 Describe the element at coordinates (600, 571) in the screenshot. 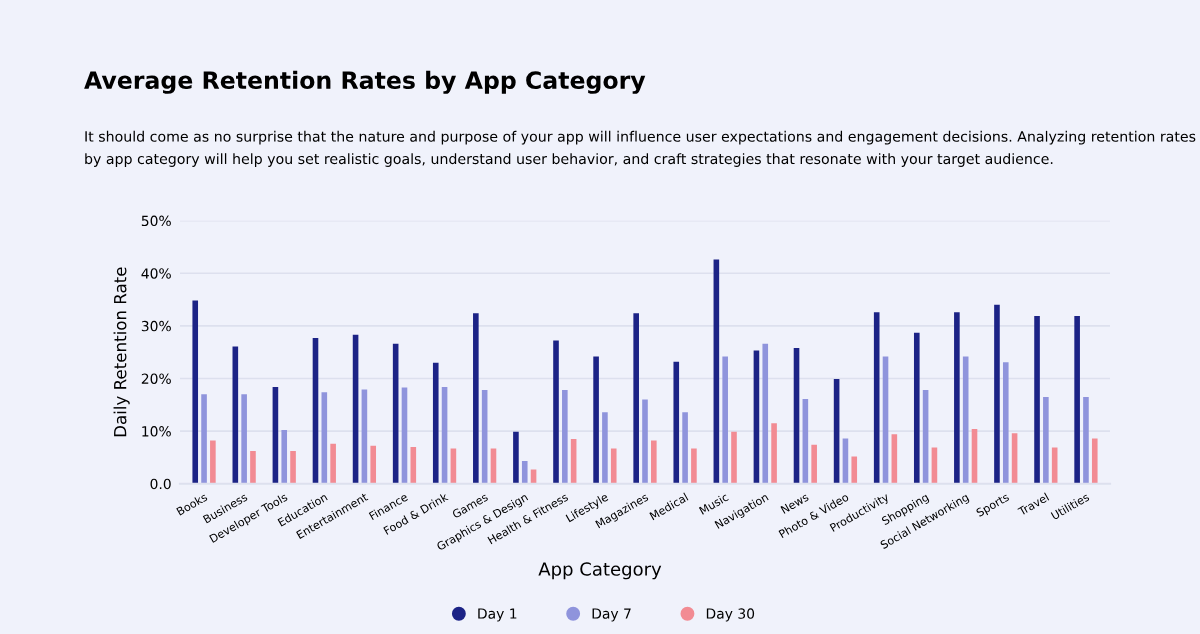

I see `x-axis-title: App Category` at that location.